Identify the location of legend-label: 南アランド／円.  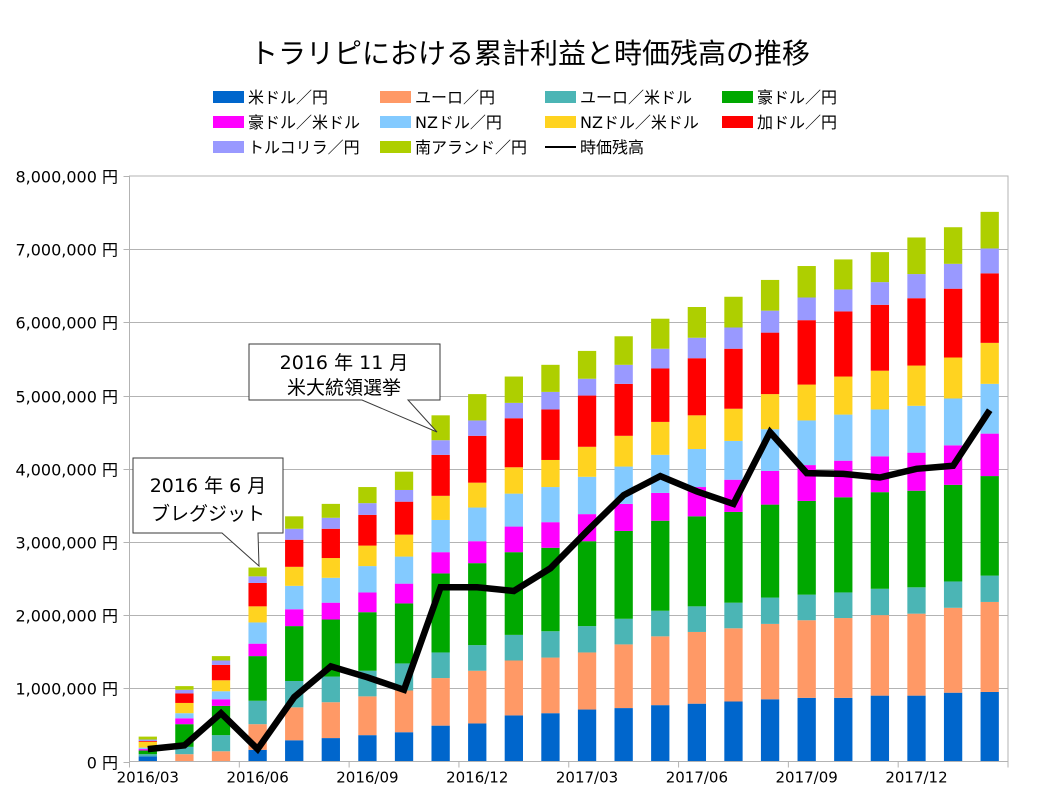
(471, 147).